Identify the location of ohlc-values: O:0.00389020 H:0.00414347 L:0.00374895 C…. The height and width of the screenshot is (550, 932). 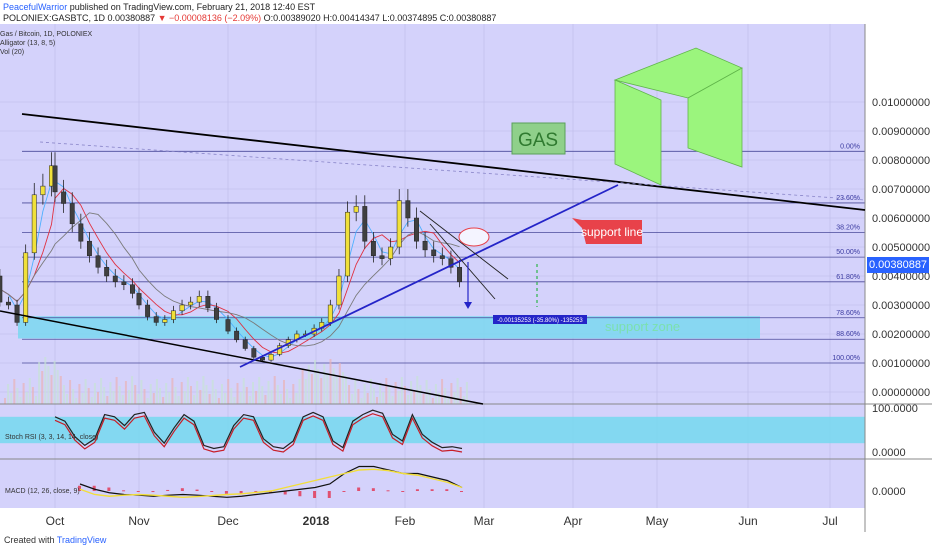
(380, 18).